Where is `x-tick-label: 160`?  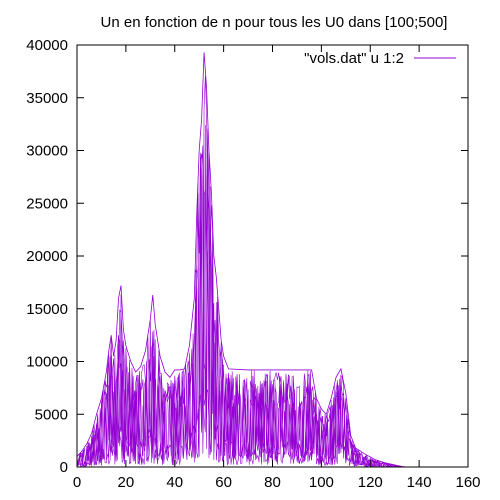
x-tick-label: 160 is located at coordinates (467, 482).